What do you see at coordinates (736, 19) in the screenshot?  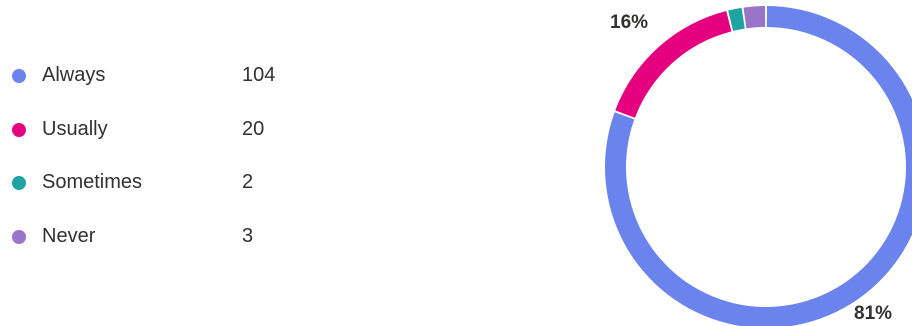 I see `slice-sometimes` at bounding box center [736, 19].